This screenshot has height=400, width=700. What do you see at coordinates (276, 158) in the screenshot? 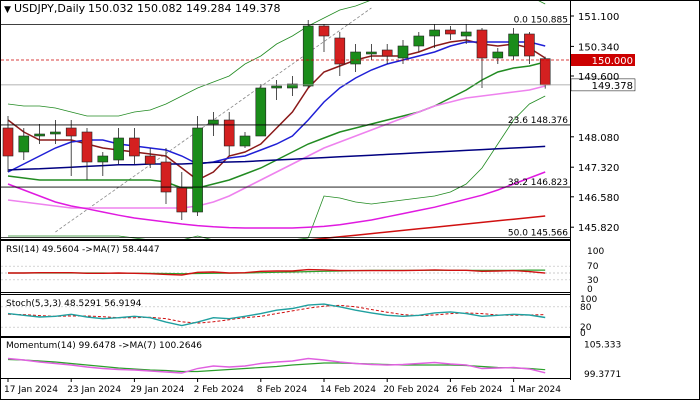
I see `ma-navy-line` at bounding box center [276, 158].